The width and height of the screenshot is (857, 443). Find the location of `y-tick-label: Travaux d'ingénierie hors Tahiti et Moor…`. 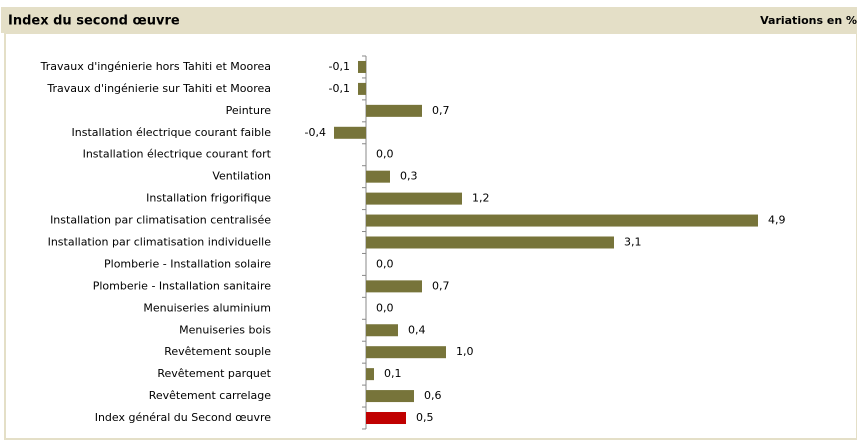

y-tick-label: Travaux d'ingénierie hors Tahiti et Moor… is located at coordinates (155, 66).